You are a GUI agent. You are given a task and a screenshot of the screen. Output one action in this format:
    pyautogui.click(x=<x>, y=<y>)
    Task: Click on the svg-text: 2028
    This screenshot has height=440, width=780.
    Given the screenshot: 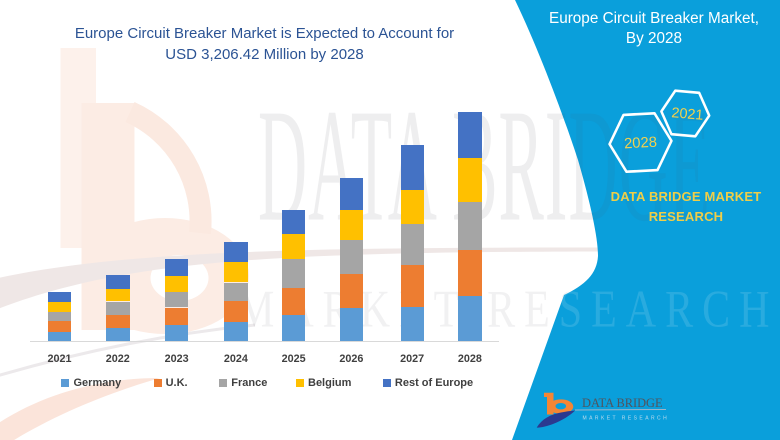 What is the action you would take?
    pyautogui.click(x=641, y=144)
    